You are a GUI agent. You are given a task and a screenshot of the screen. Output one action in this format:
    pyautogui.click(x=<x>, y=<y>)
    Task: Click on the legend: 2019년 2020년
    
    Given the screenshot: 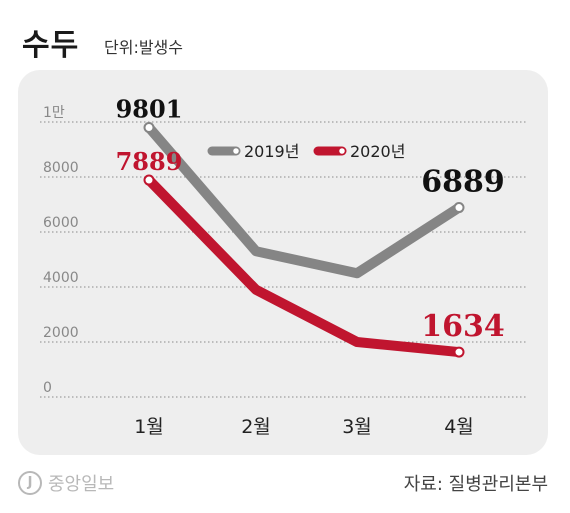 What is the action you would take?
    pyautogui.click(x=306, y=151)
    